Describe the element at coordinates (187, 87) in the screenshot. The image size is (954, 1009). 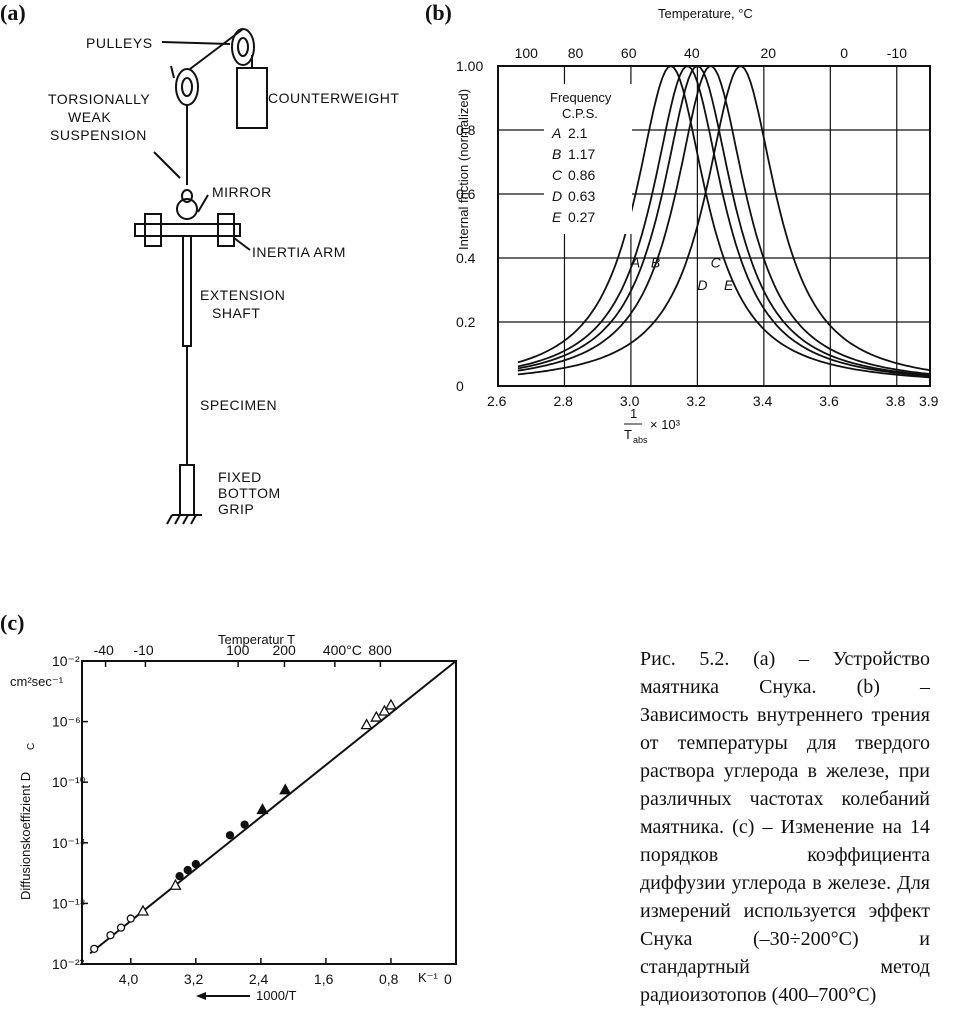
I see `left-pulley` at that location.